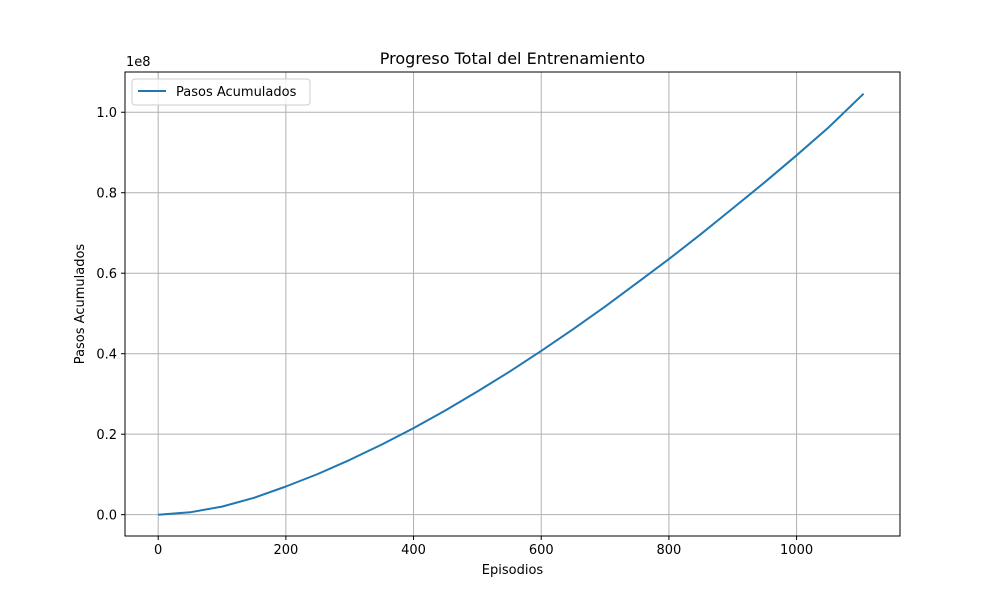  Describe the element at coordinates (138, 62) in the screenshot. I see `y-axis-offset-text: 1e8` at that location.